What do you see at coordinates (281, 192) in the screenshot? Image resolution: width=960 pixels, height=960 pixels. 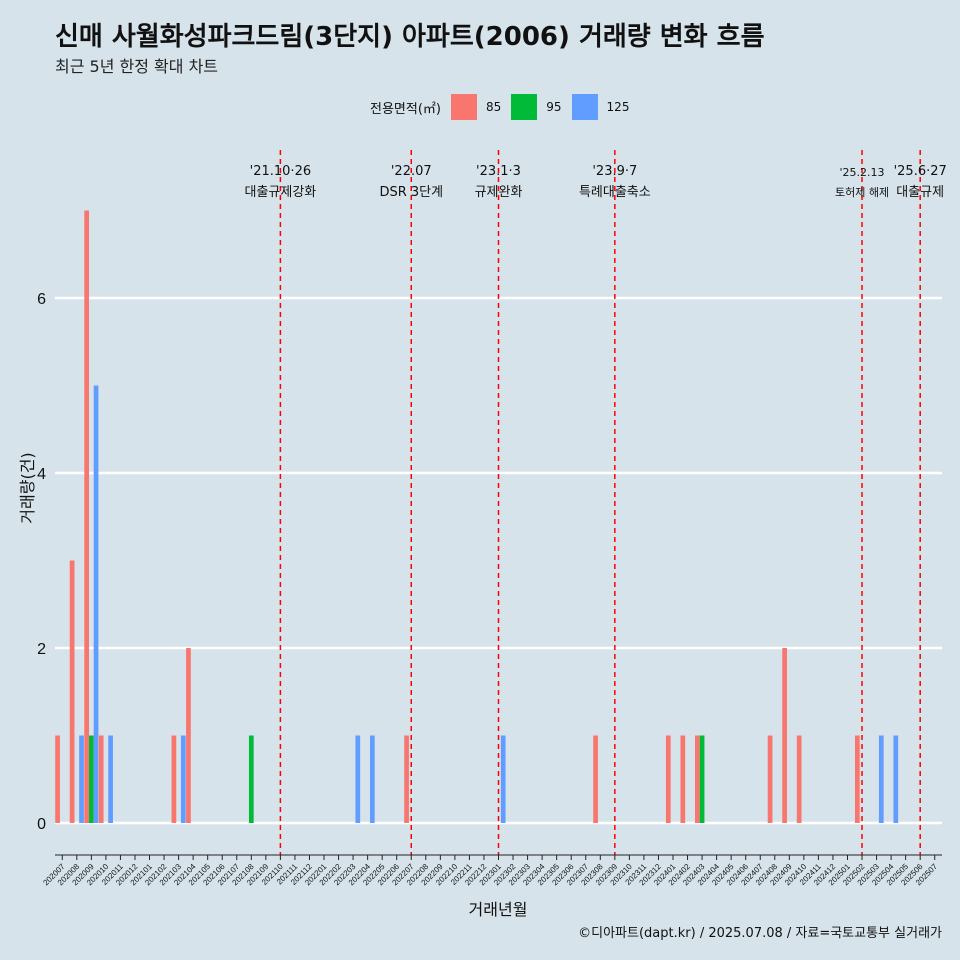 I see `event-text-202110: 대출규제강화` at bounding box center [281, 192].